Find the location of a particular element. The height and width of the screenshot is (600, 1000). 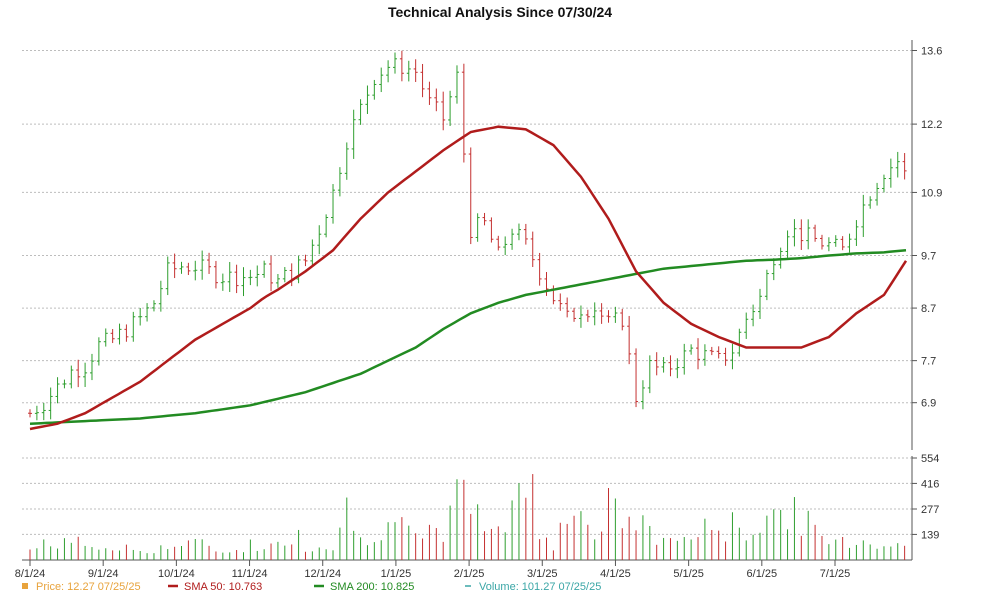

x-tick-label: 10/1/24 is located at coordinates (176, 574).